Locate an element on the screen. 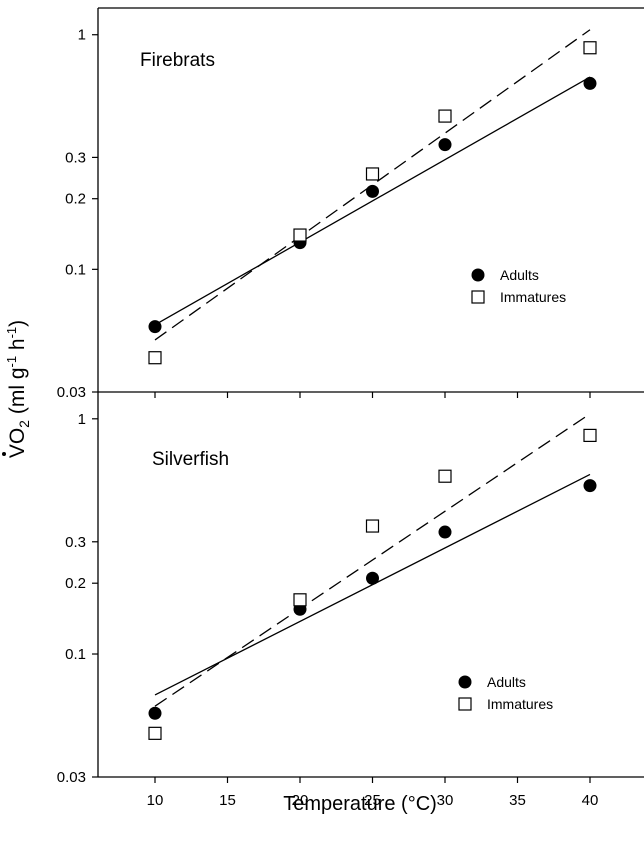 This screenshot has width=644, height=849. x-tick-label: 40 is located at coordinates (590, 800).